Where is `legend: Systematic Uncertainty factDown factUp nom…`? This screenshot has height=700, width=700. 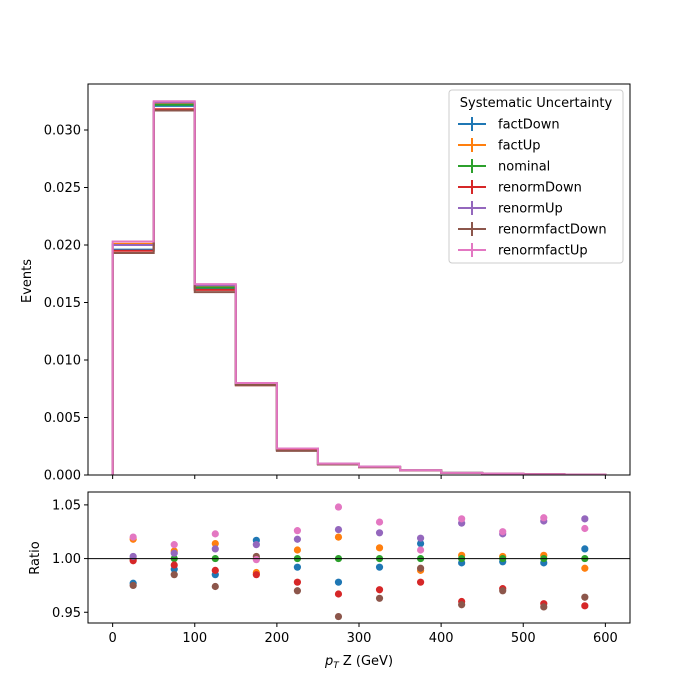 legend: Systematic Uncertainty factDown factUp nom… is located at coordinates (536, 176).